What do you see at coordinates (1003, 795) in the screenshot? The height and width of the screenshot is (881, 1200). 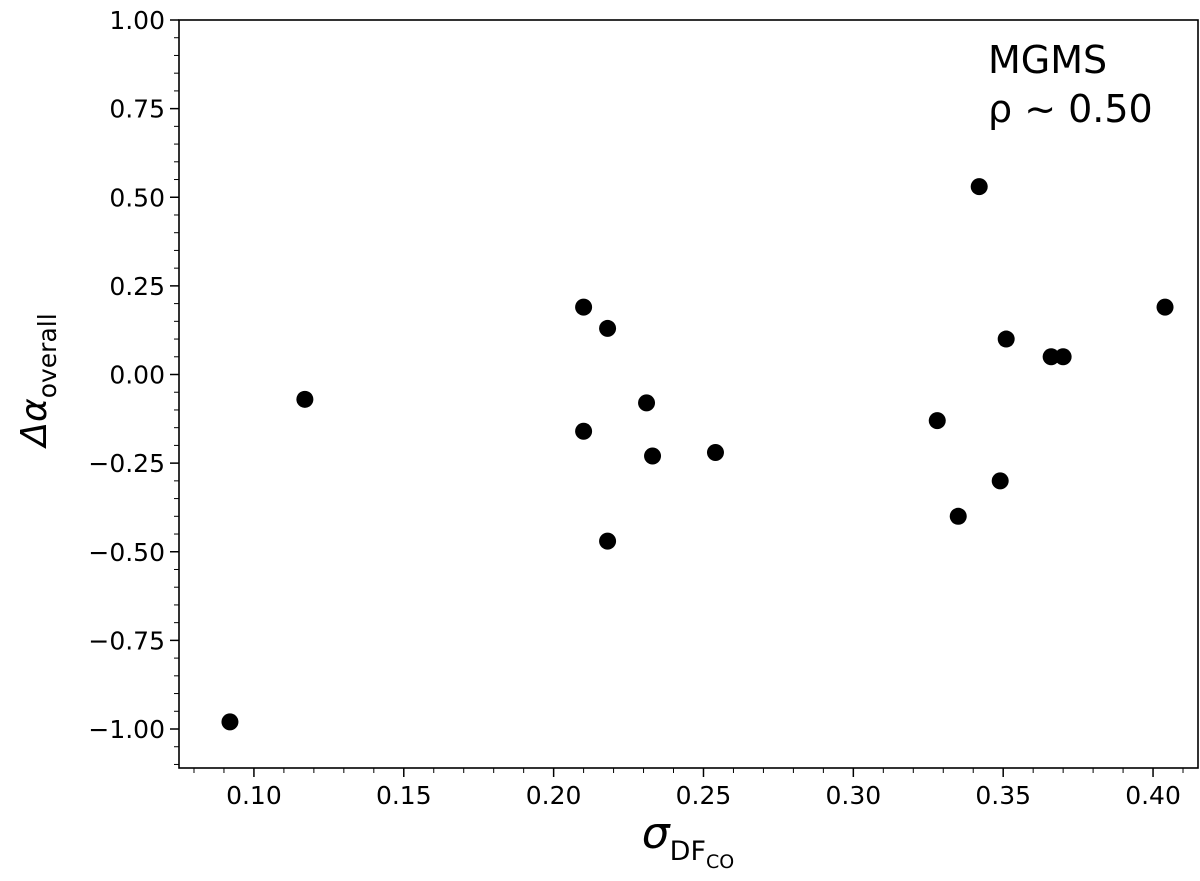 I see `x-tick-label: 0.35` at bounding box center [1003, 795].